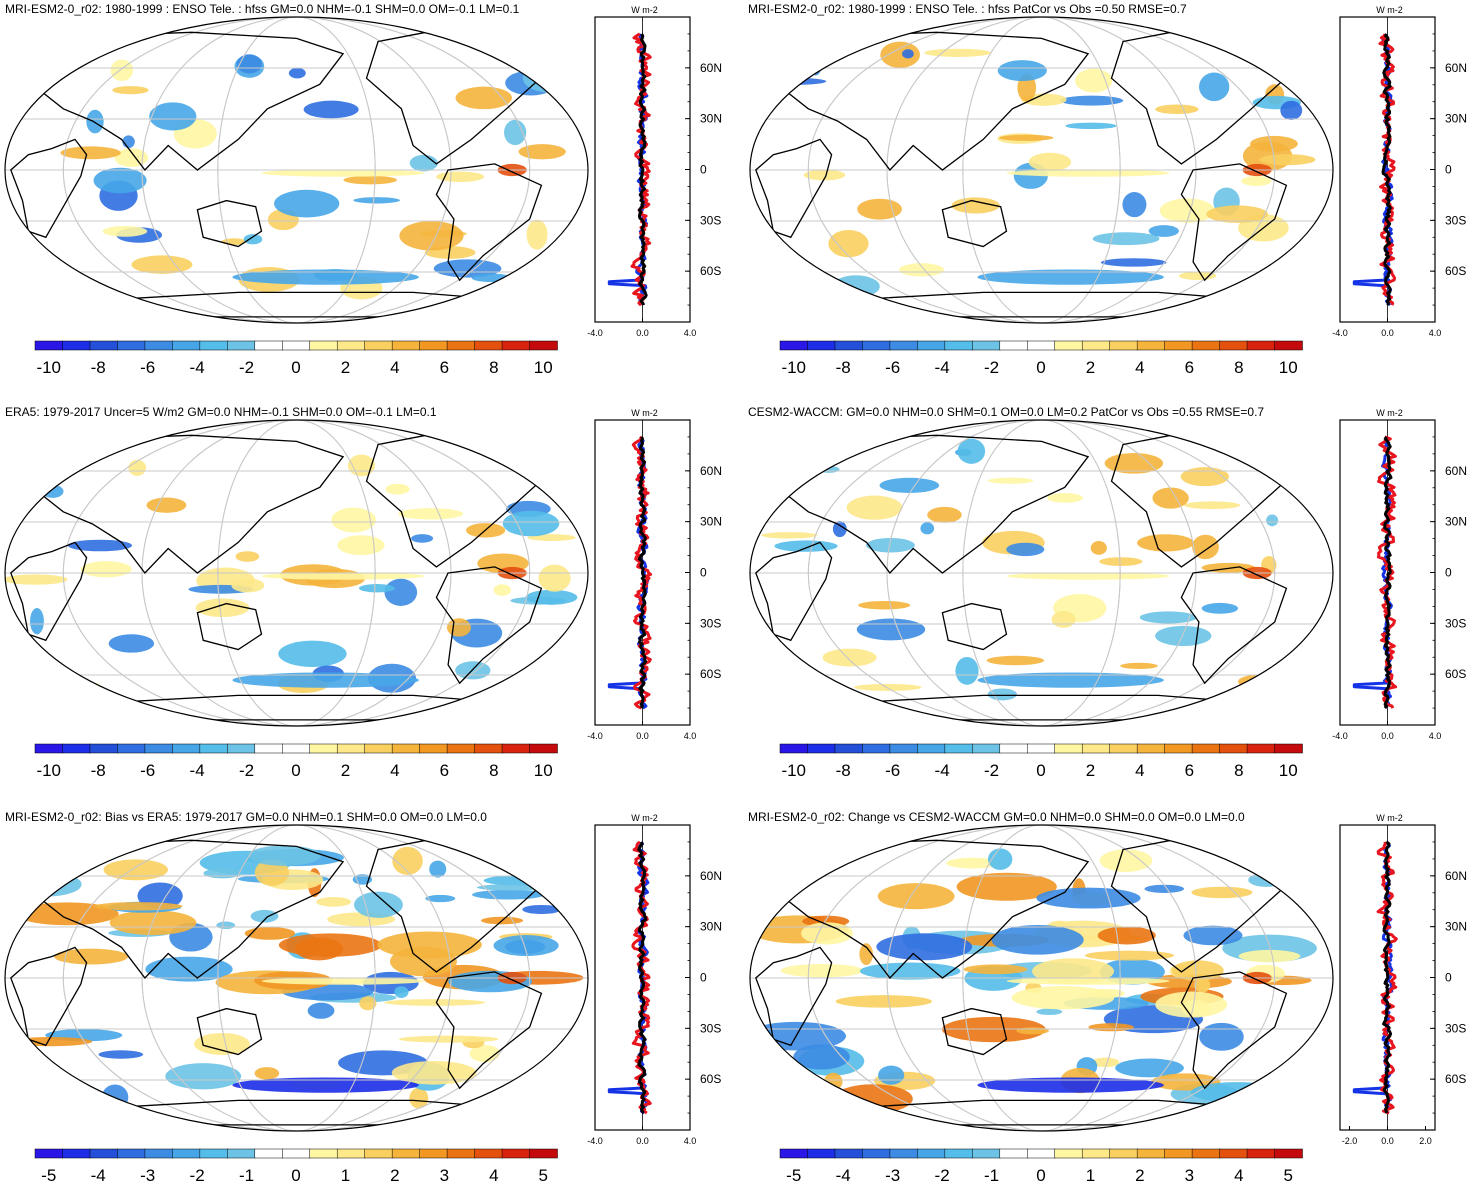 The width and height of the screenshot is (1483, 1187). I want to click on zonal-mean-other-line, so click(642, 169).